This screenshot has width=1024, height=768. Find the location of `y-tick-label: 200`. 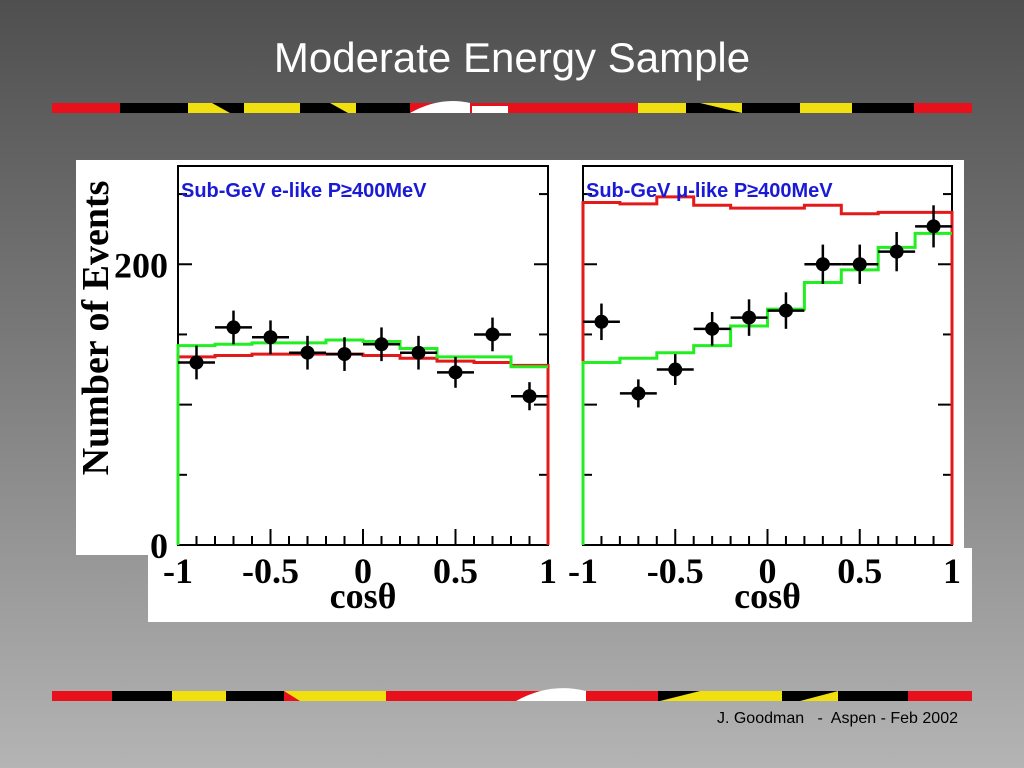

y-tick-label: 200 is located at coordinates (141, 265).